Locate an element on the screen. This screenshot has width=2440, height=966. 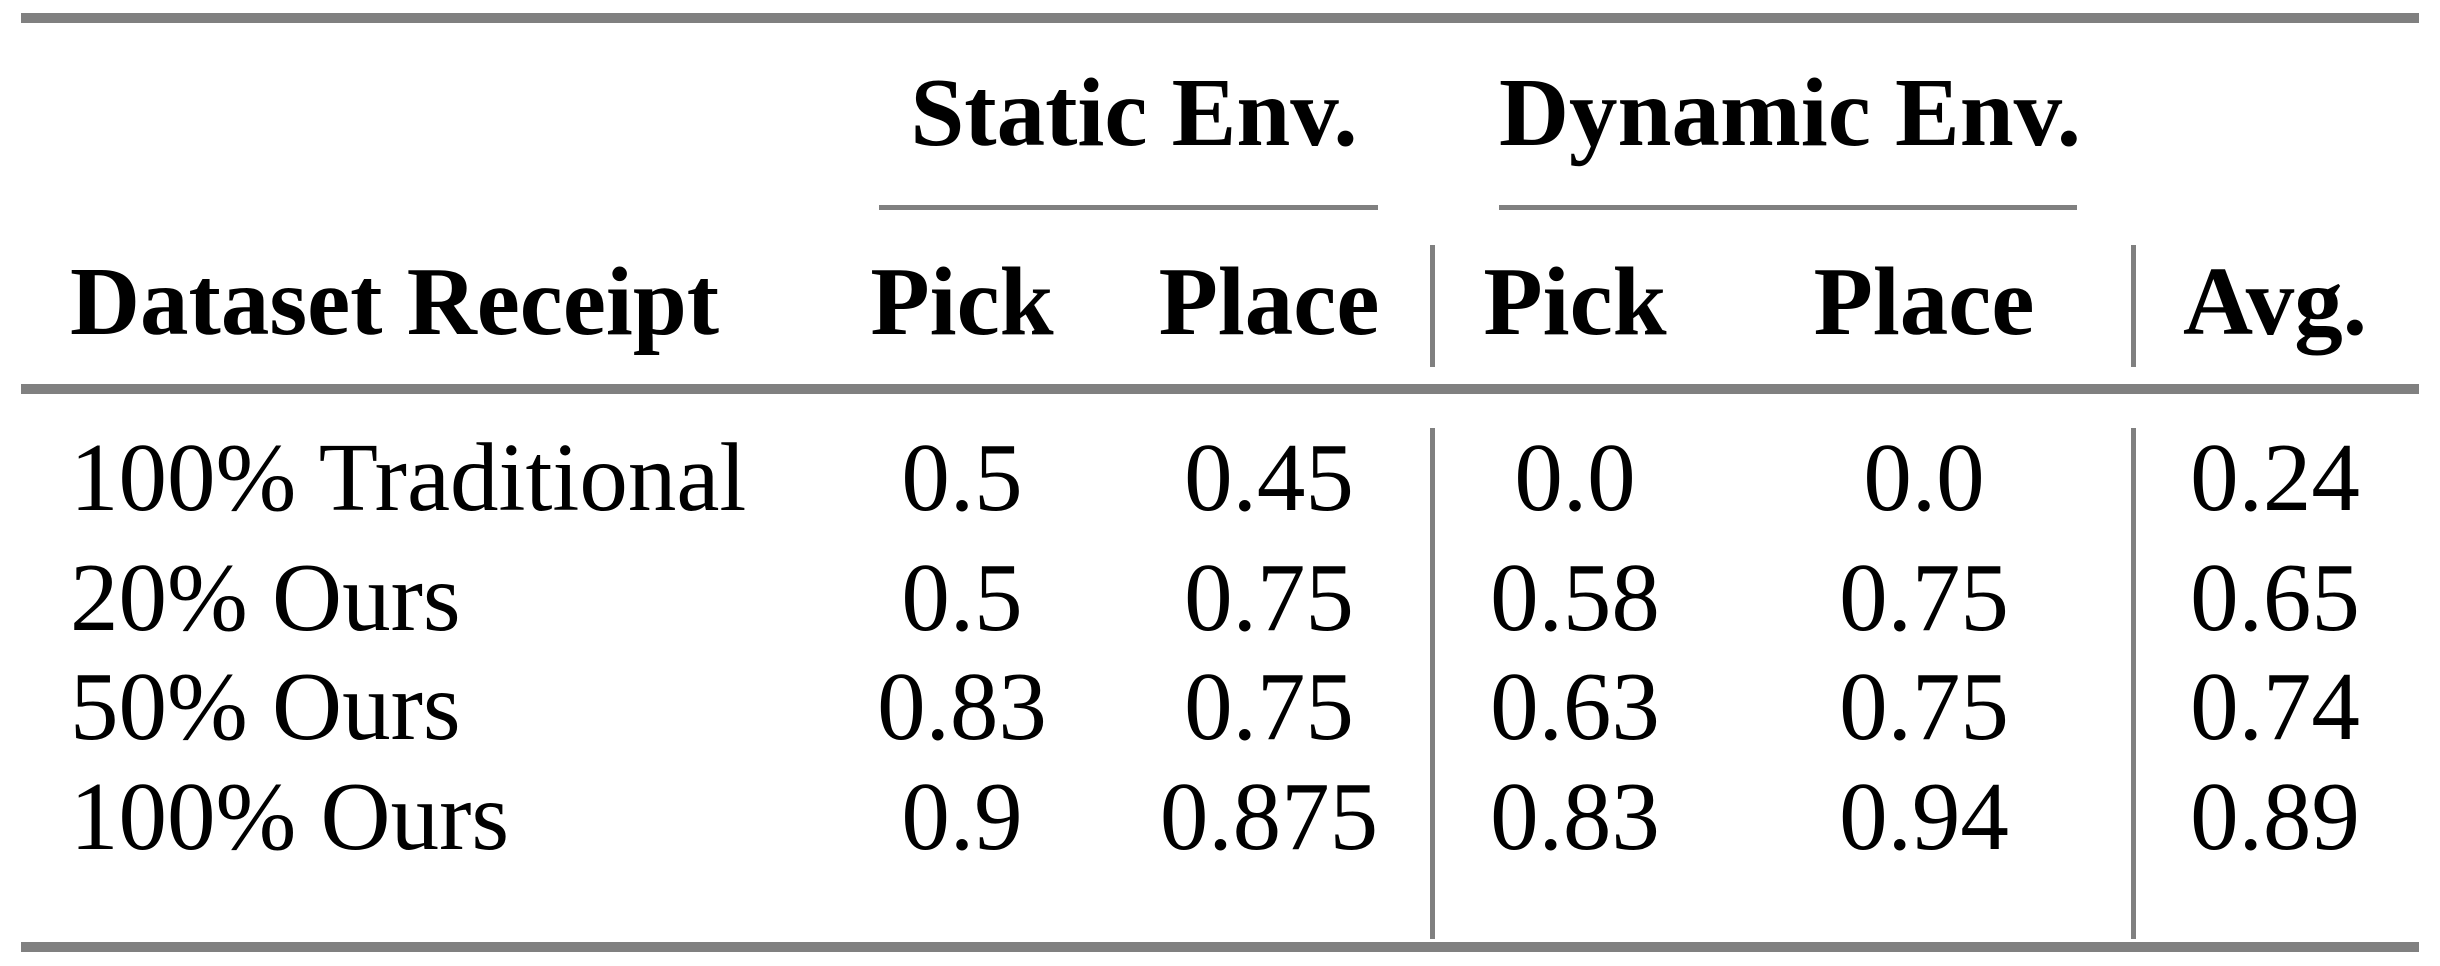
column-header-static-place: Place is located at coordinates (1269, 301).